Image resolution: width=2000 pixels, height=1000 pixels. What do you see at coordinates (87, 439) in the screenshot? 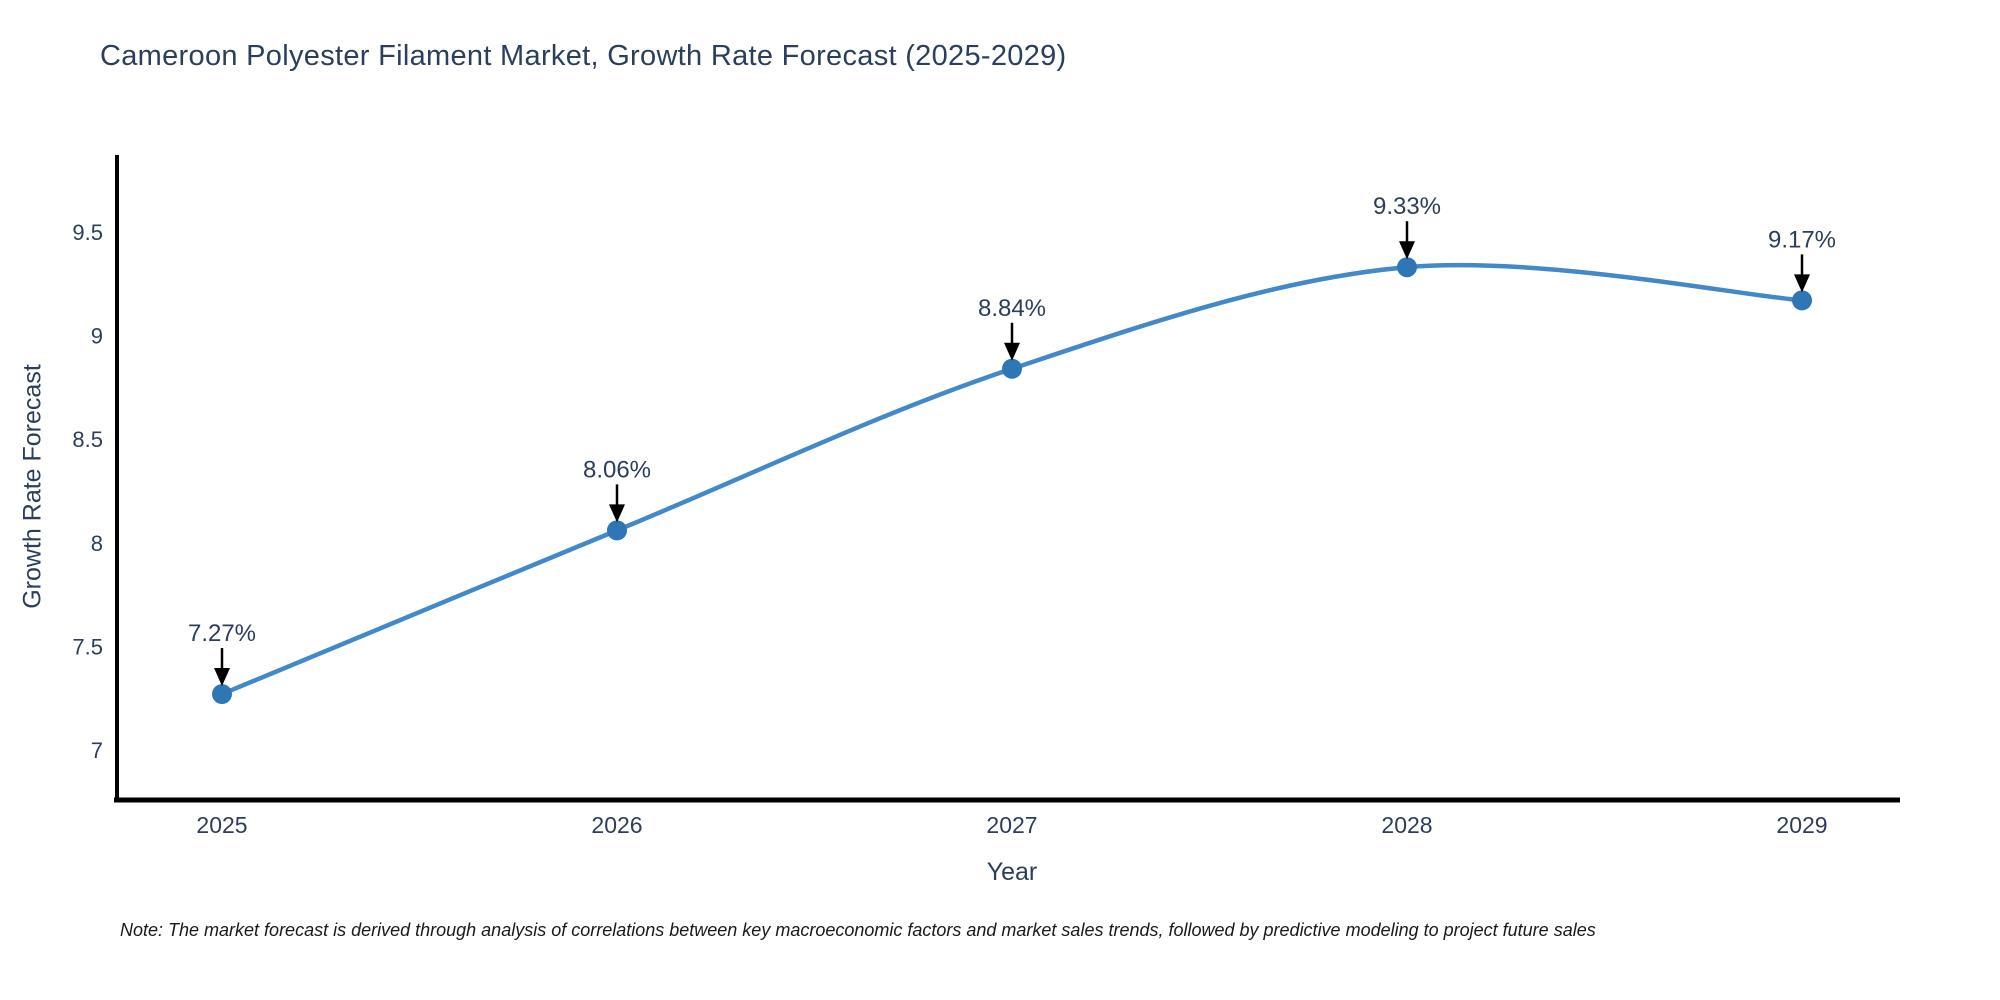
I see `y-tick-label: 8.5` at bounding box center [87, 439].